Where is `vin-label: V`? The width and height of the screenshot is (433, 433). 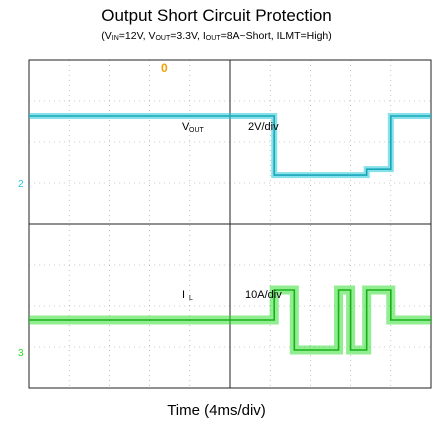 vin-label: V is located at coordinates (108, 36).